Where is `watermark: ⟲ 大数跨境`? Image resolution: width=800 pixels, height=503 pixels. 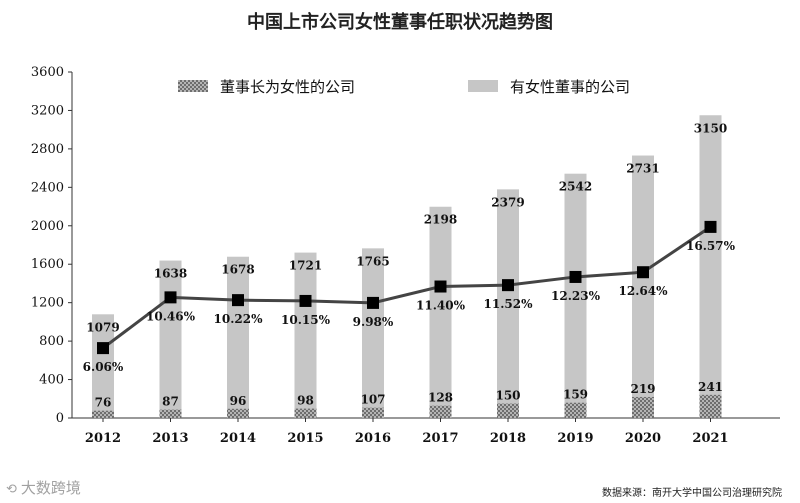
watermark: ⟲ 大数跨境 is located at coordinates (43, 487).